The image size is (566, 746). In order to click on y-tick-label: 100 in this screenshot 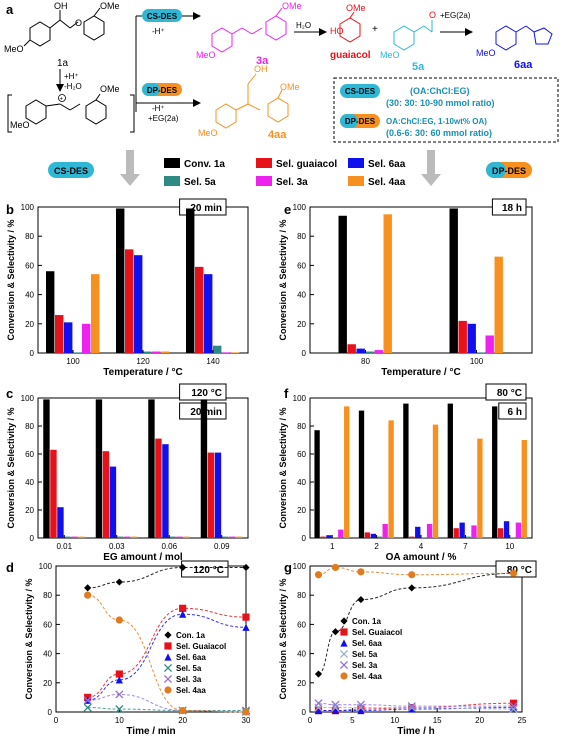, I will do `click(46, 566)`.